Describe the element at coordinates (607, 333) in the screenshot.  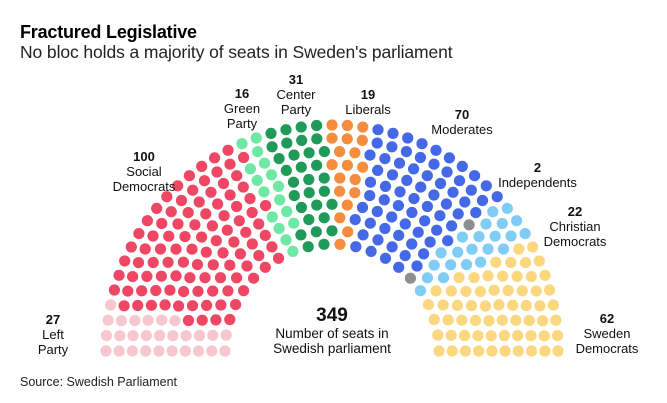
I see `label-sweden-democrats-name-1: Sweden` at that location.